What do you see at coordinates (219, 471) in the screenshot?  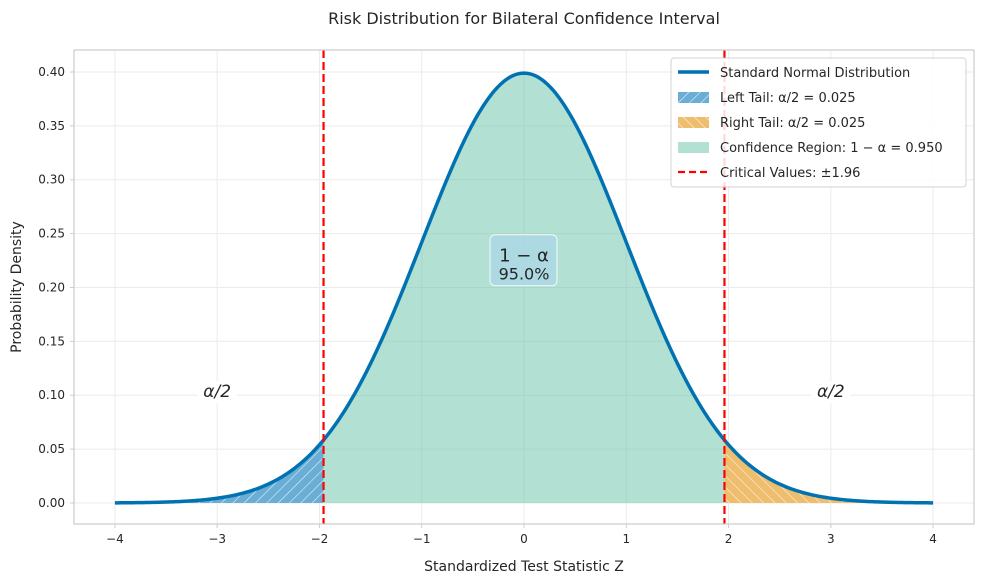 I see `left-tail-fill` at bounding box center [219, 471].